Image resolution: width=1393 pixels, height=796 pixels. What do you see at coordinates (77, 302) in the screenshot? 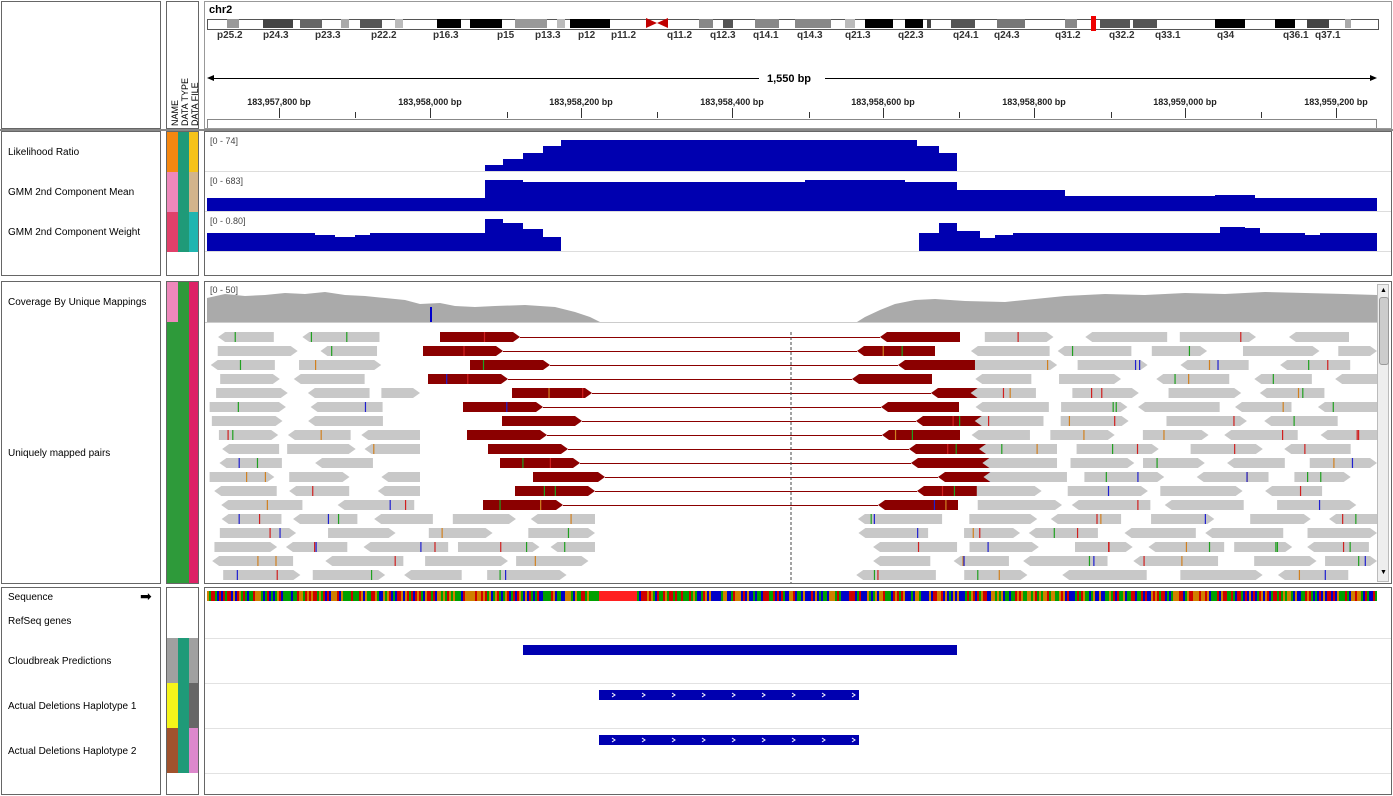
I see `track-name-coverage: Coverage By Unique Mappings` at bounding box center [77, 302].